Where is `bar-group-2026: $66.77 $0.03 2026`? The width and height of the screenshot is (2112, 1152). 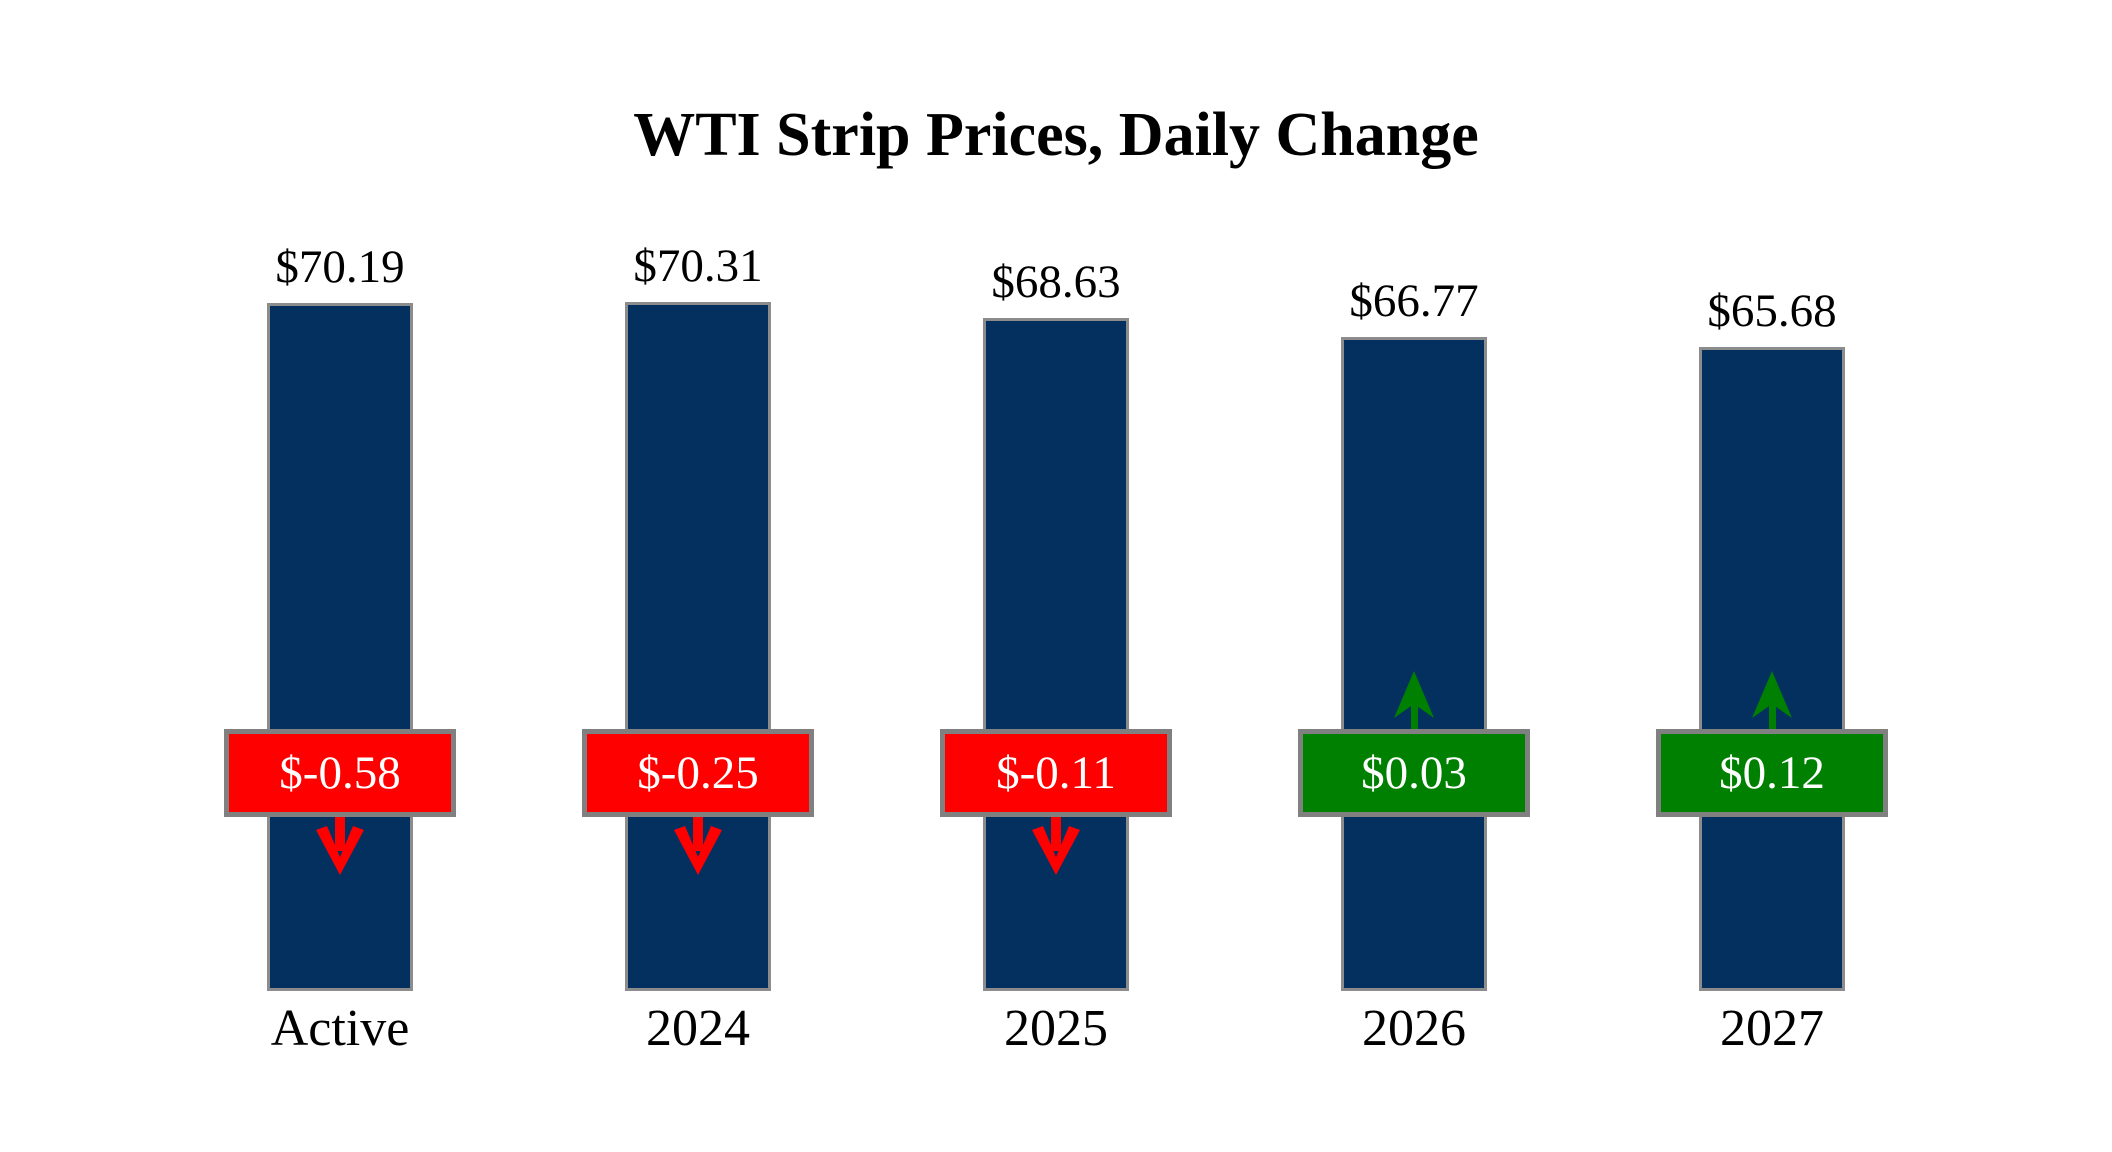 bar-group-2026: $66.77 $0.03 2026 is located at coordinates (1414, 576).